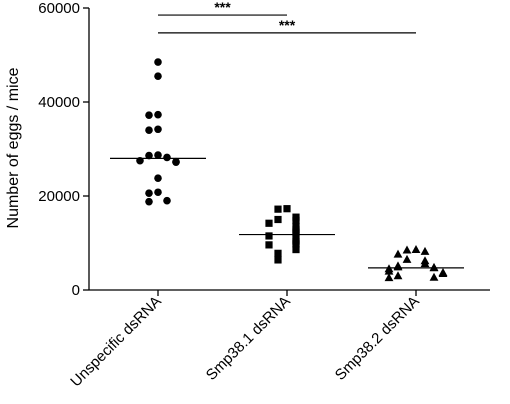  What do you see at coordinates (13, 147) in the screenshot?
I see `y-axis-title: Number of eggs / mice` at bounding box center [13, 147].